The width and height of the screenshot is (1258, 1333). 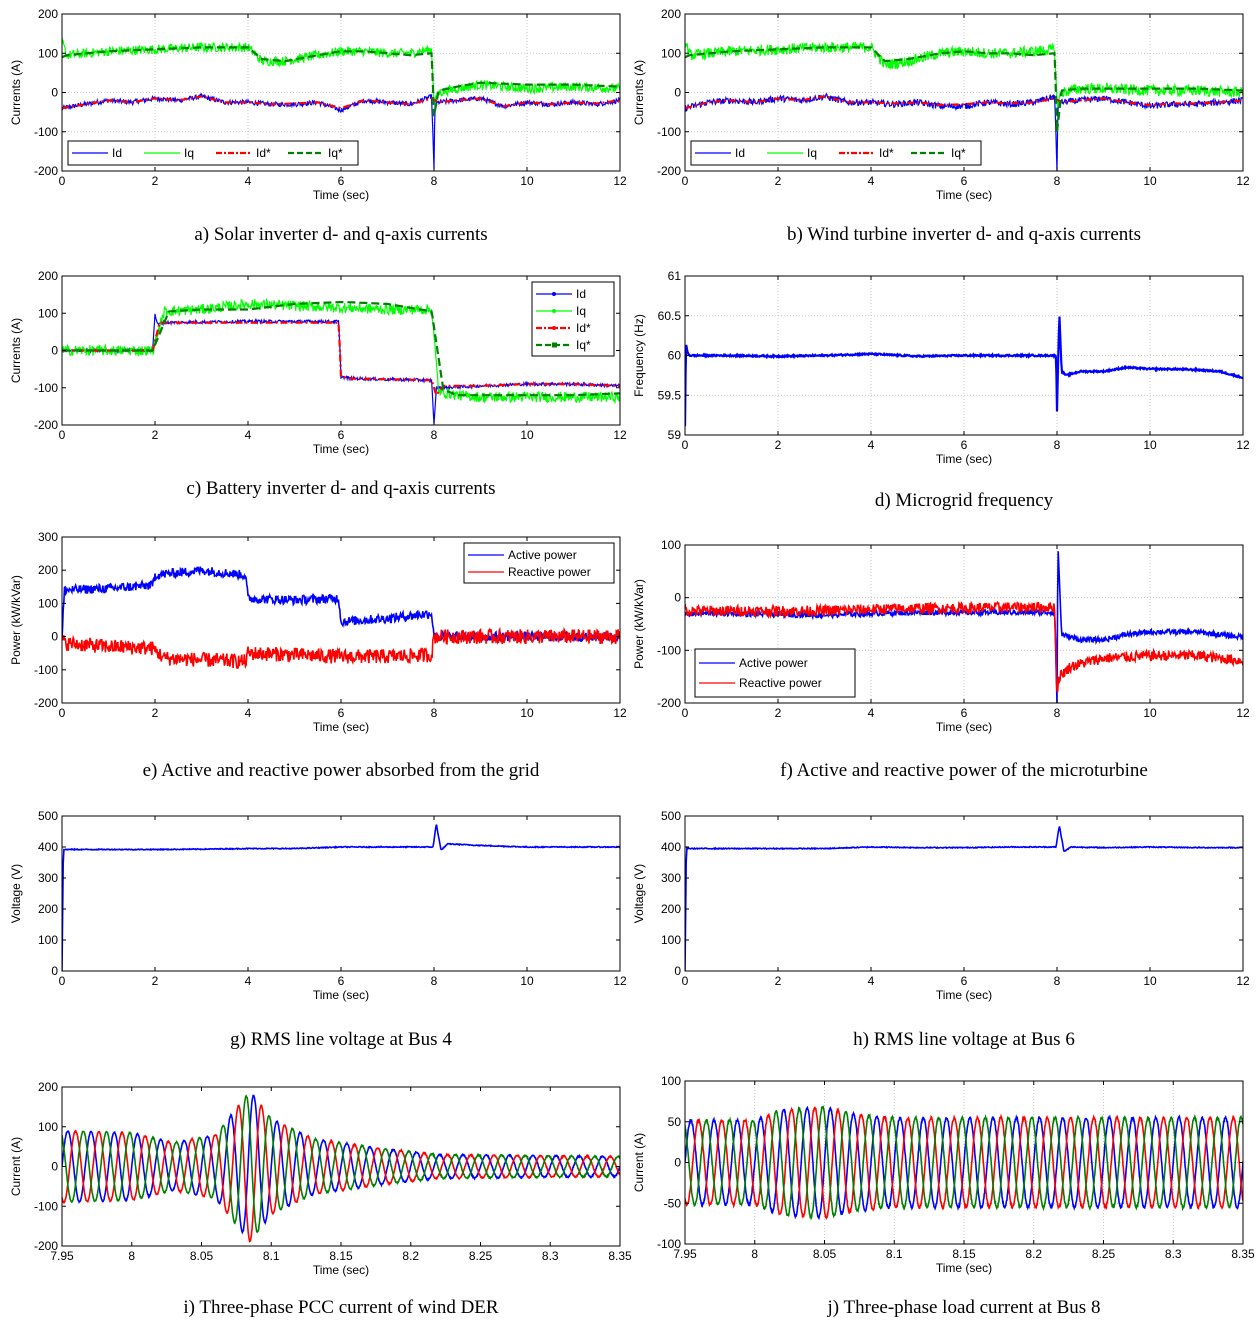 What do you see at coordinates (189, 153) in the screenshot?
I see `legend-label: Iq` at bounding box center [189, 153].